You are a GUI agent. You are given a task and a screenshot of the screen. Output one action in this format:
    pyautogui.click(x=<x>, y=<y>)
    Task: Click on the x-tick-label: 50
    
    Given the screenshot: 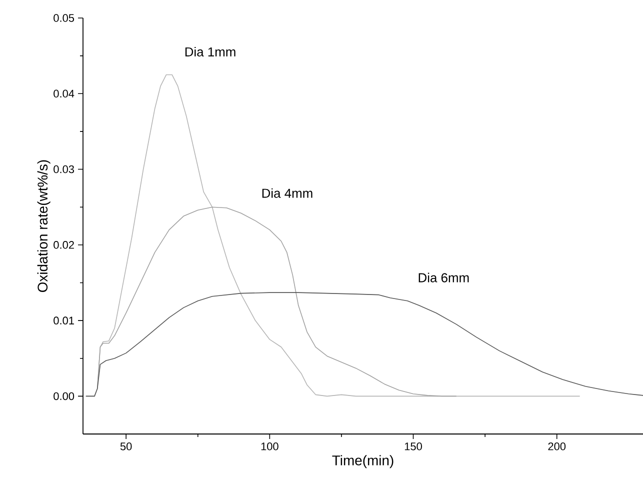 What is the action you would take?
    pyautogui.click(x=126, y=446)
    